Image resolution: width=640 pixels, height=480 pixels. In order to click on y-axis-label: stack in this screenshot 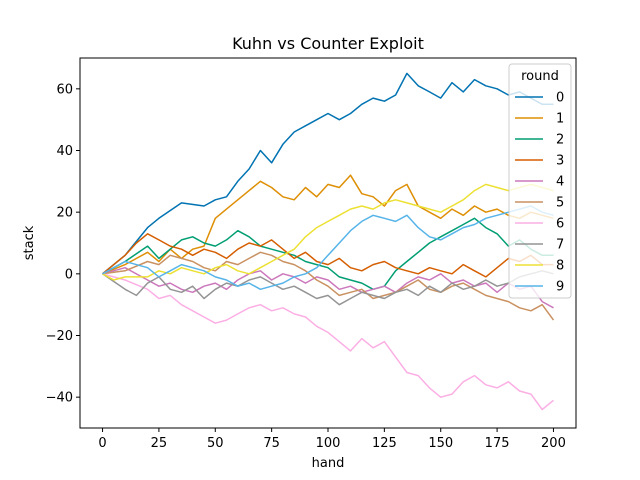, I will do `click(29, 242)`.